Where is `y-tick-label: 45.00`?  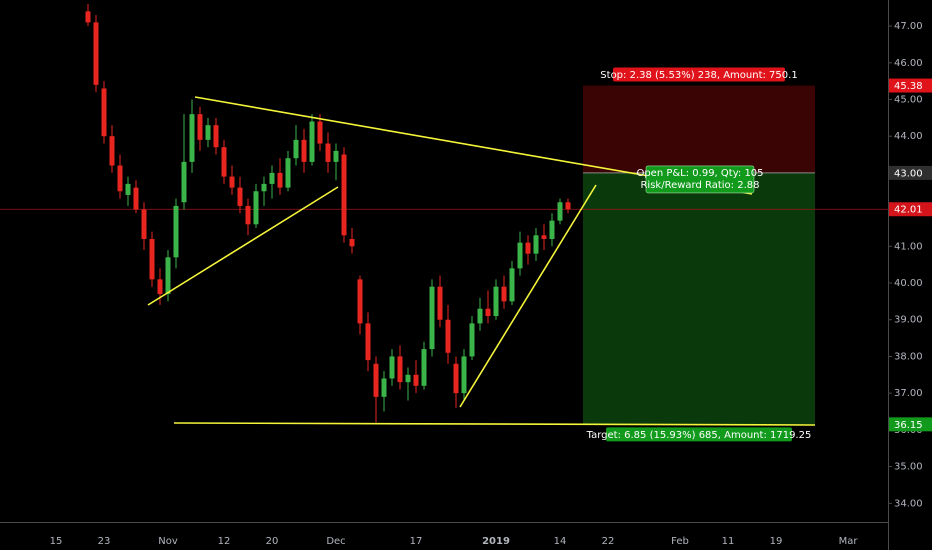 y-tick-label: 45.00 is located at coordinates (908, 99).